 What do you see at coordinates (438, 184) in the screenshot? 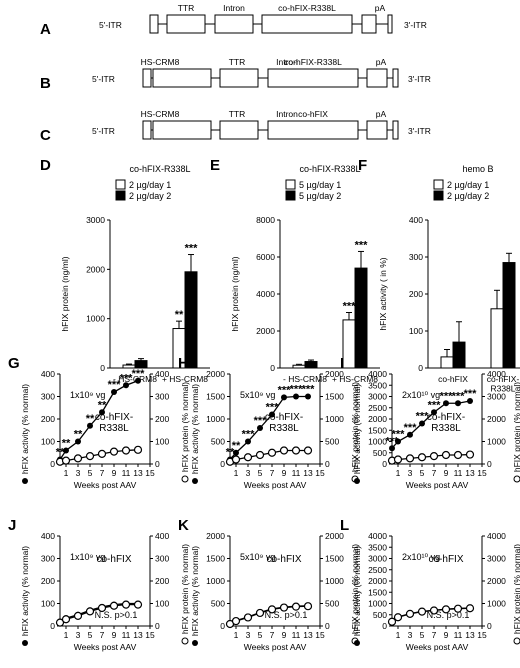
I see `legend-swatch` at bounding box center [438, 184].